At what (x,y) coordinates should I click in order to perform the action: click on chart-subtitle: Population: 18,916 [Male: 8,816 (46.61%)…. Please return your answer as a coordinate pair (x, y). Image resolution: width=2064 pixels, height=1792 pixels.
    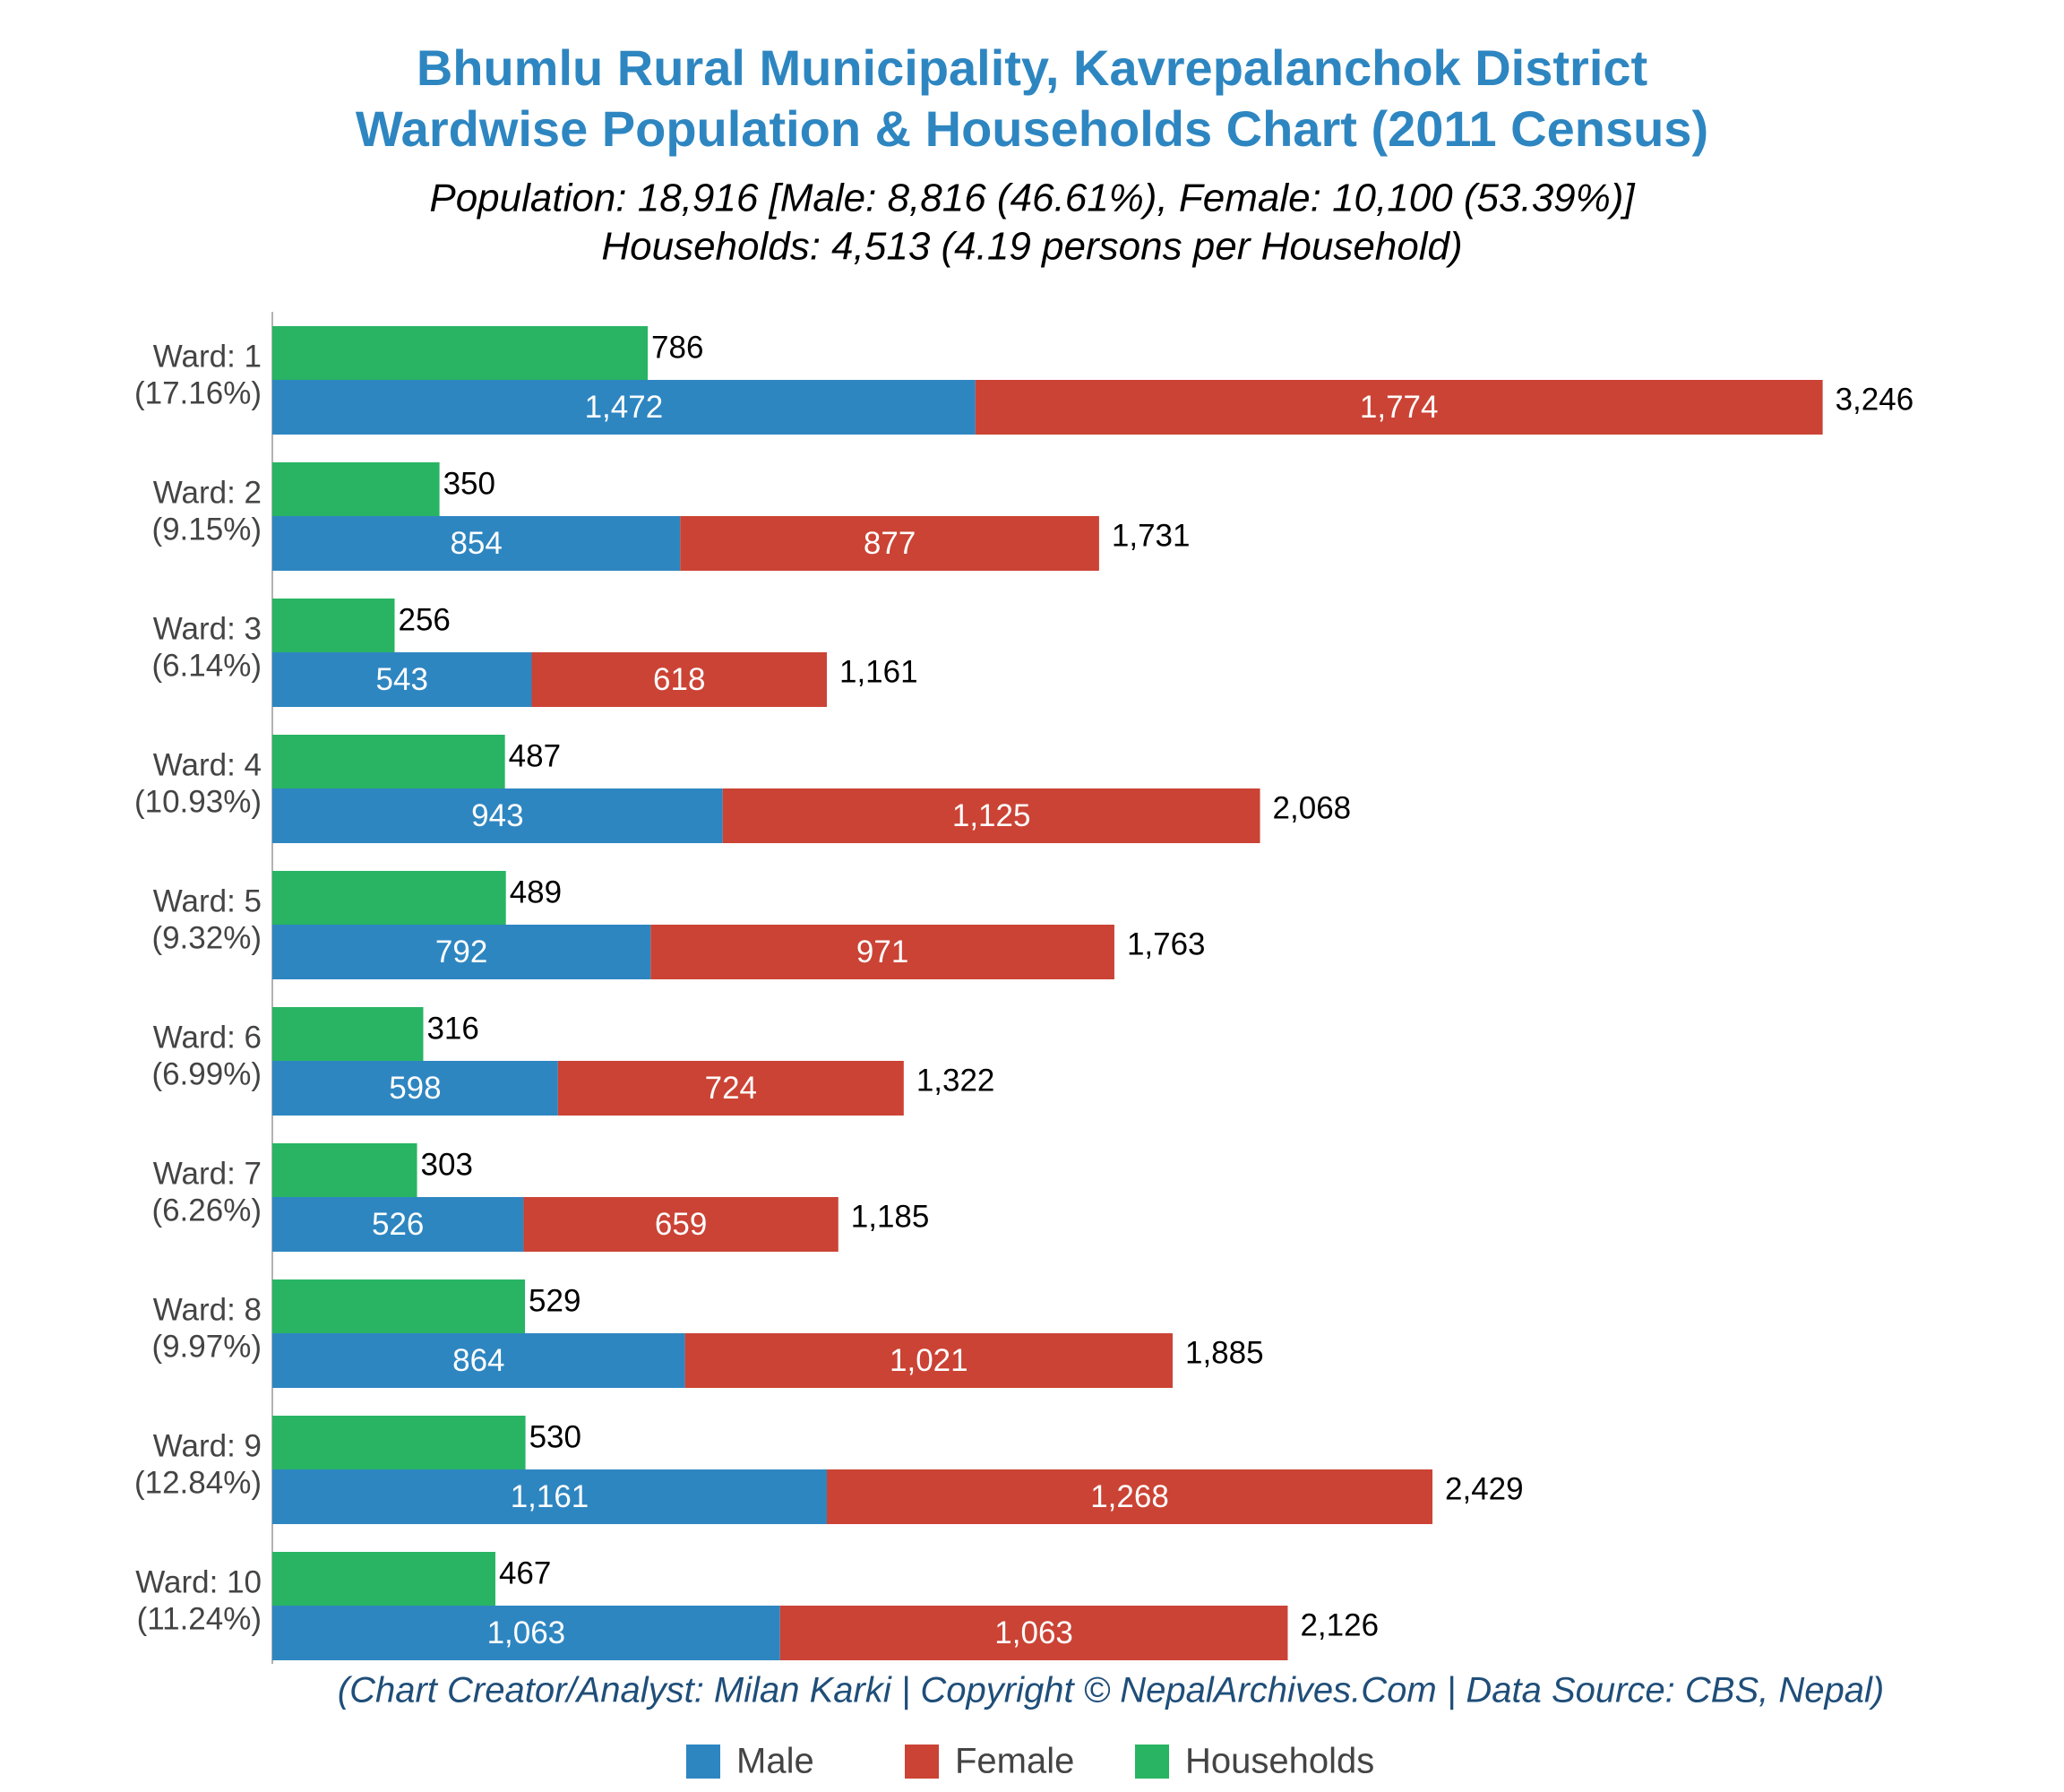
    Looking at the image, I should click on (1032, 199).